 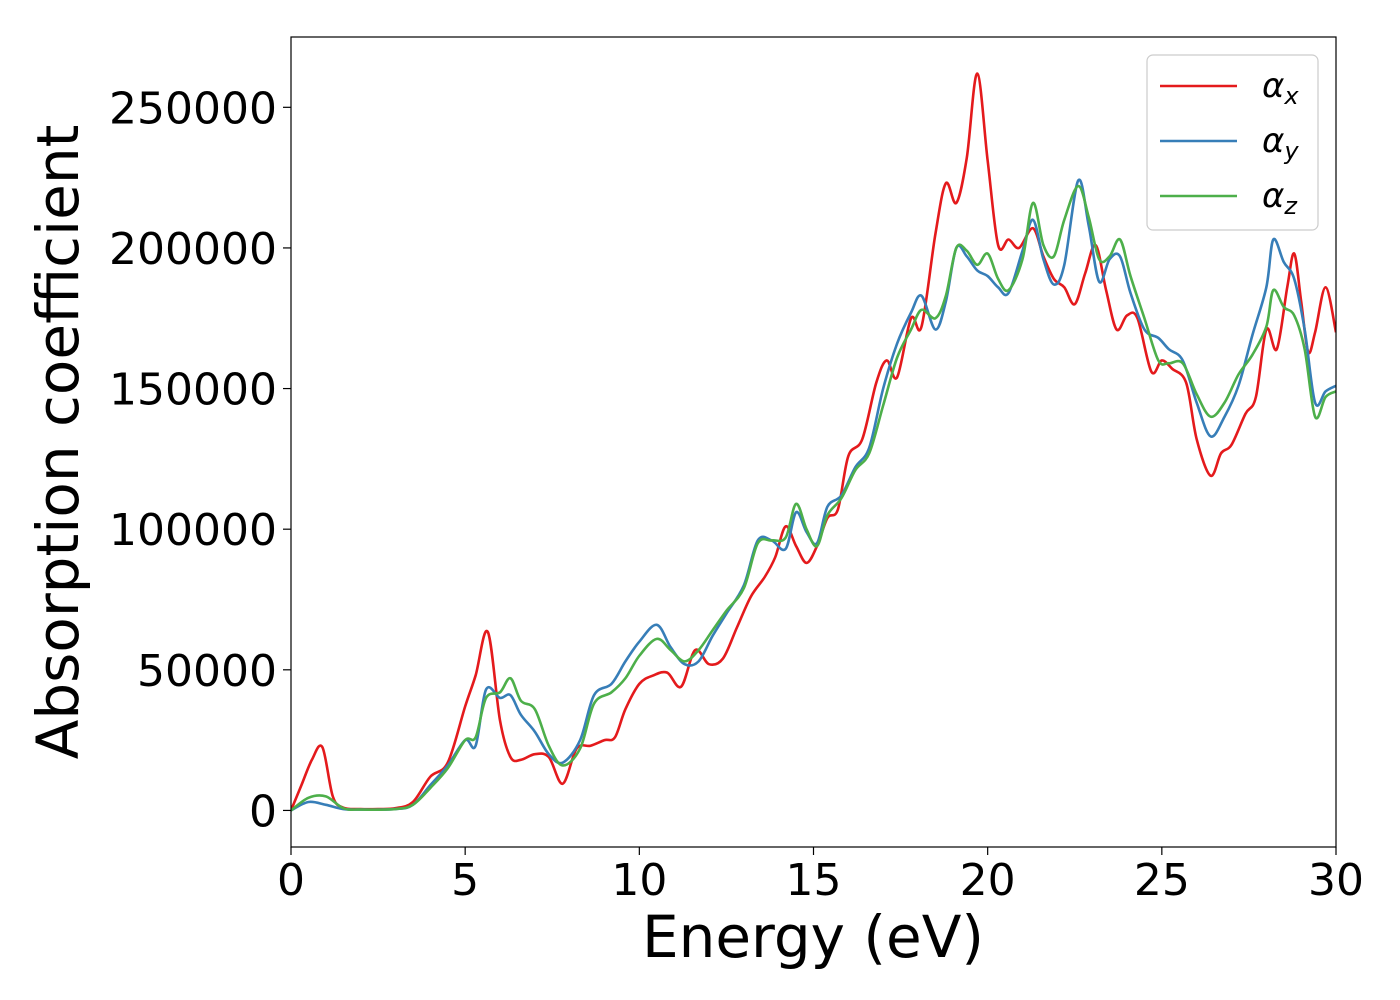 I want to click on x-tick-label: 5, so click(x=465, y=880).